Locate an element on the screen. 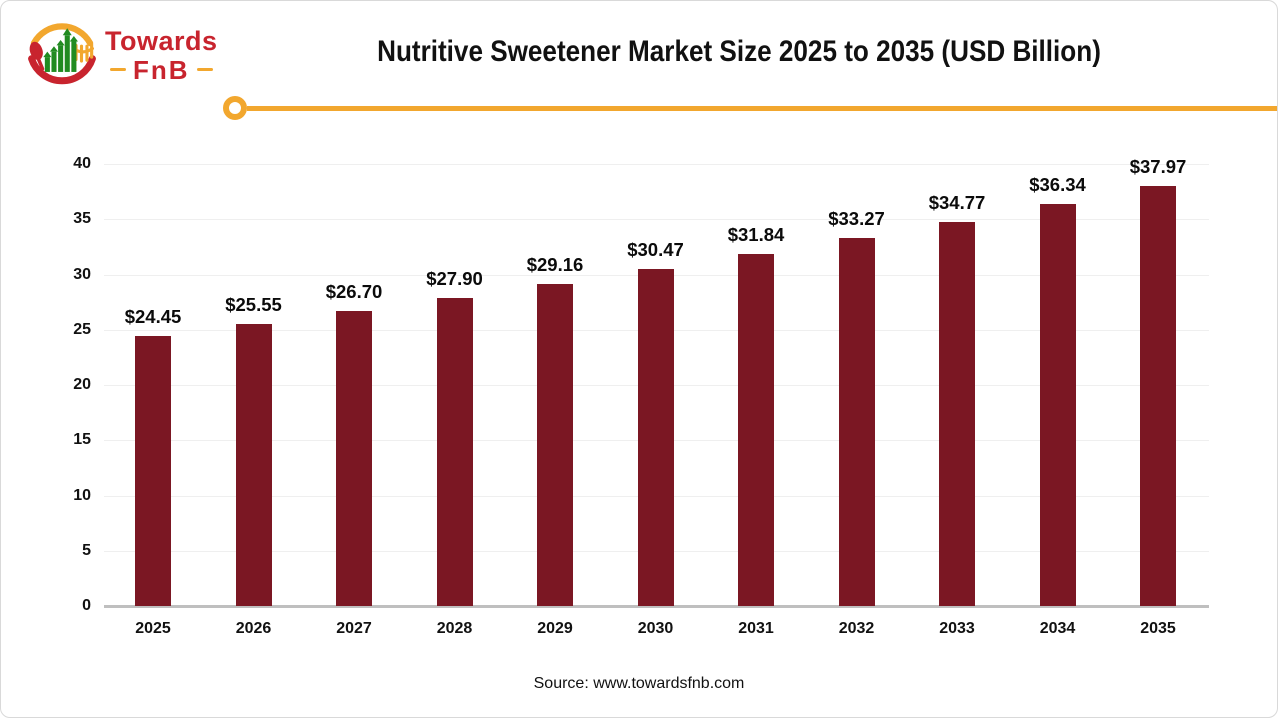 The image size is (1280, 720). bar-2029 is located at coordinates (555, 444).